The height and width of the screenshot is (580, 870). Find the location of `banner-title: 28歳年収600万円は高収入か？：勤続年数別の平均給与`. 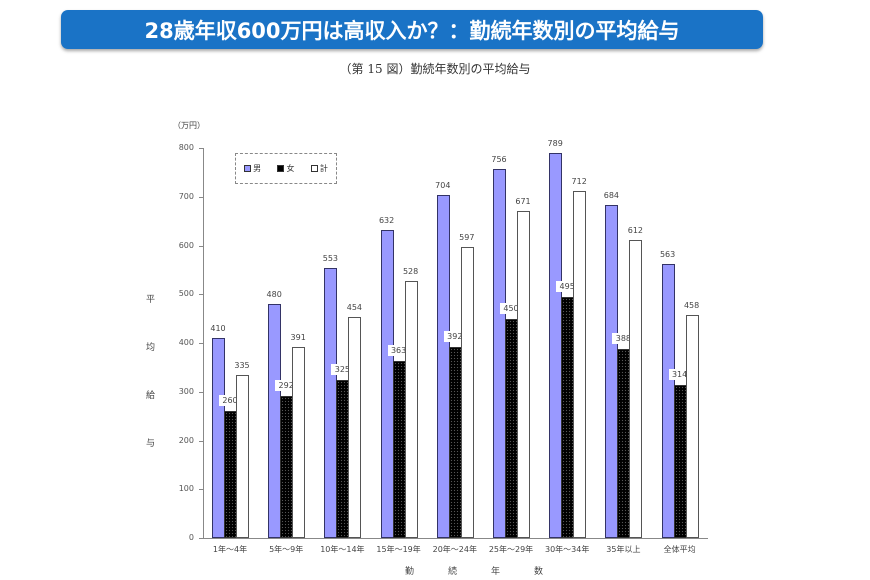

banner-title: 28歳年収600万円は高収入か？：勤続年数別の平均給与 is located at coordinates (412, 30).